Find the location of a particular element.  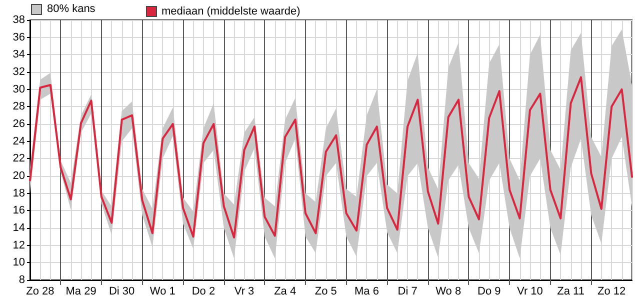

x-tick-label: Za 4 is located at coordinates (285, 292).